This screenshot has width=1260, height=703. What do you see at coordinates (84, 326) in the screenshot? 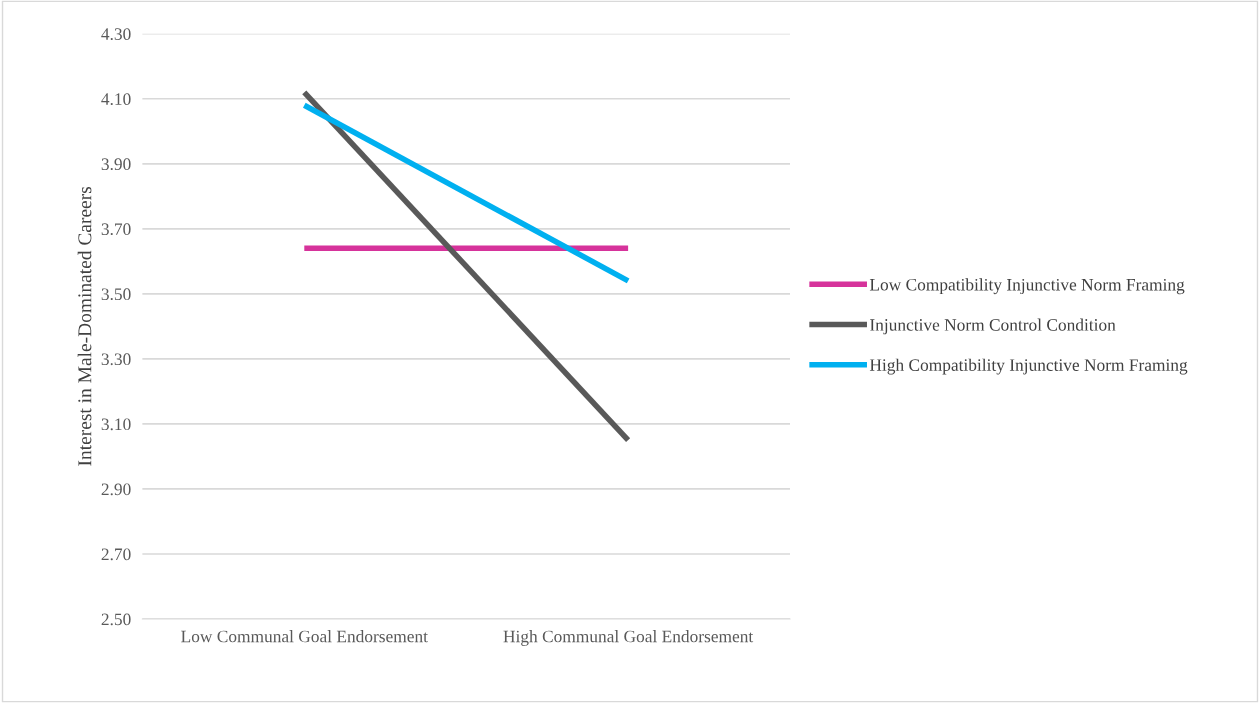
I see `y-axis-title: Interest in Male-Dominated Careers` at bounding box center [84, 326].